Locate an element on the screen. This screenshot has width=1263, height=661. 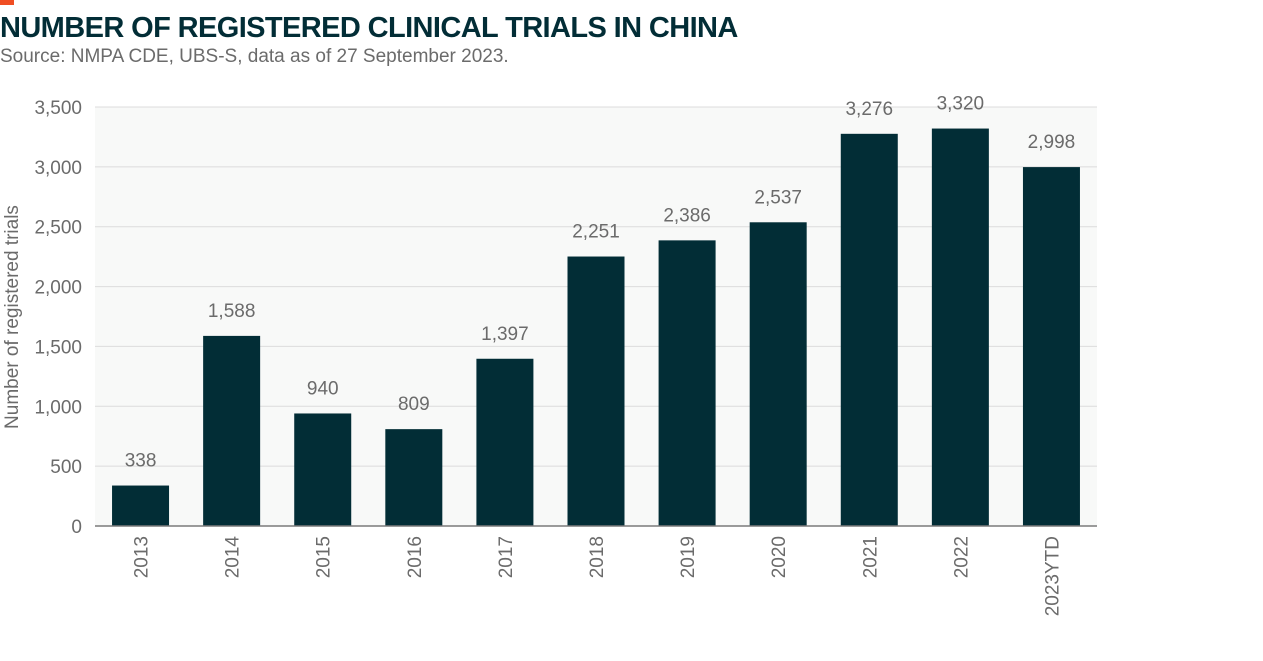
bar-2016 is located at coordinates (414, 477).